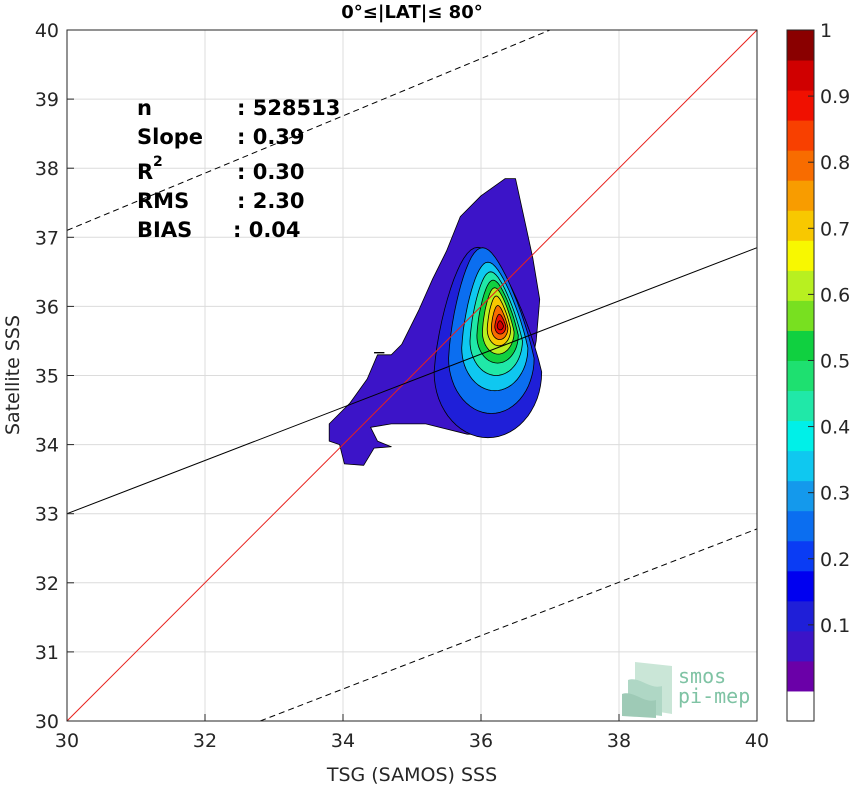  What do you see at coordinates (271, 201) in the screenshot?
I see `stat-rms-value: : 2.30` at bounding box center [271, 201].